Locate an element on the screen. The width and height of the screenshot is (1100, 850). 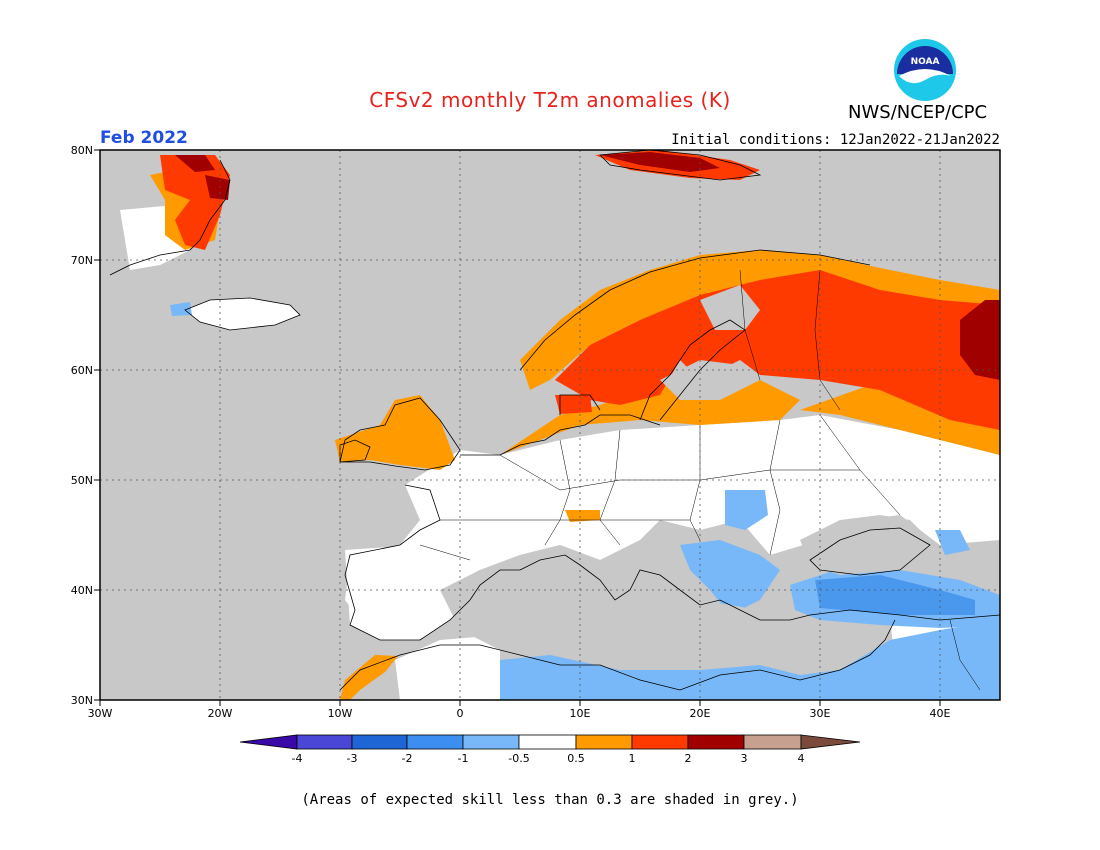
region-warm-british-isles is located at coordinates (395, 432).